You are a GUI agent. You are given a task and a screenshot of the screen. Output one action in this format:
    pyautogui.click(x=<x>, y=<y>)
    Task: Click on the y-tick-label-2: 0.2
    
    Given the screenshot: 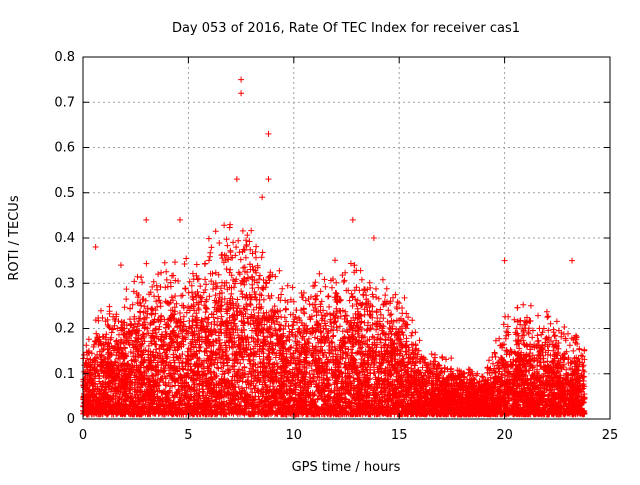 What is the action you would take?
    pyautogui.click(x=64, y=329)
    